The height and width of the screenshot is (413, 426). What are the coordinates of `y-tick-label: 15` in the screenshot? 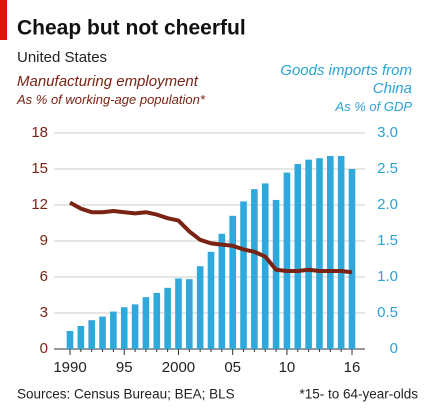 It's located at (39, 168).